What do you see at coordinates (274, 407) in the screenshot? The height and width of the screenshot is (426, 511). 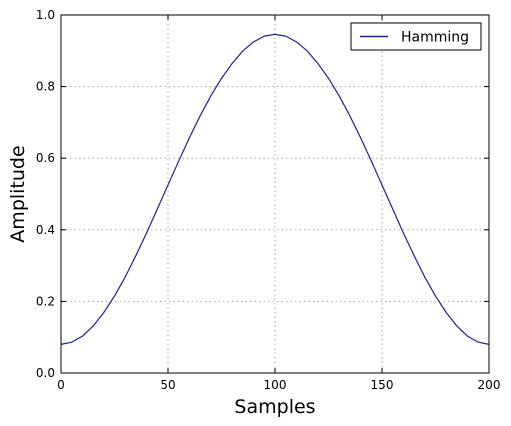 I see `x-axis-title: Samples` at bounding box center [274, 407].